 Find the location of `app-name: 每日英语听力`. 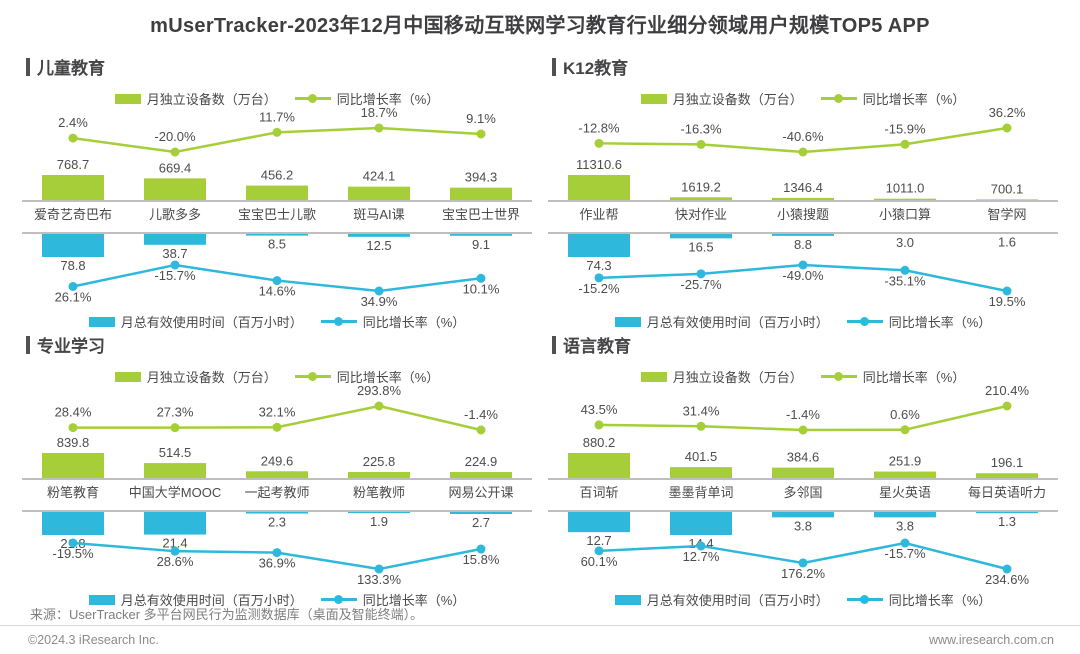

app-name: 每日英语听力 is located at coordinates (1006, 492).